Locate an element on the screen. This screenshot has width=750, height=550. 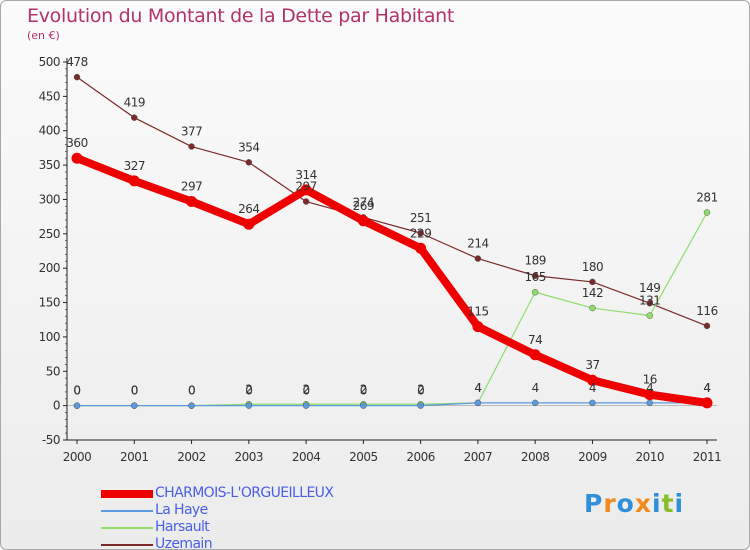
data-label: 354 is located at coordinates (248, 147).